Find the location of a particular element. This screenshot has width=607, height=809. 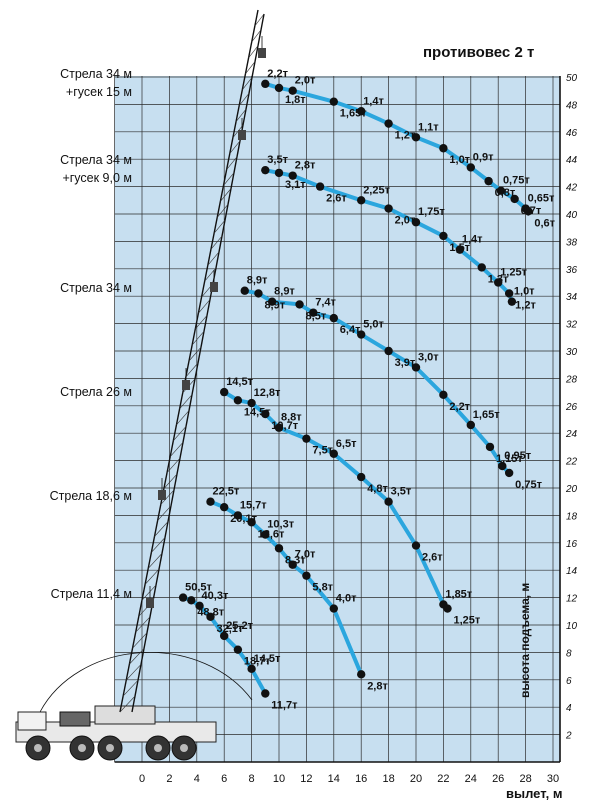

load-label: 2,2т is located at coordinates (459, 407).